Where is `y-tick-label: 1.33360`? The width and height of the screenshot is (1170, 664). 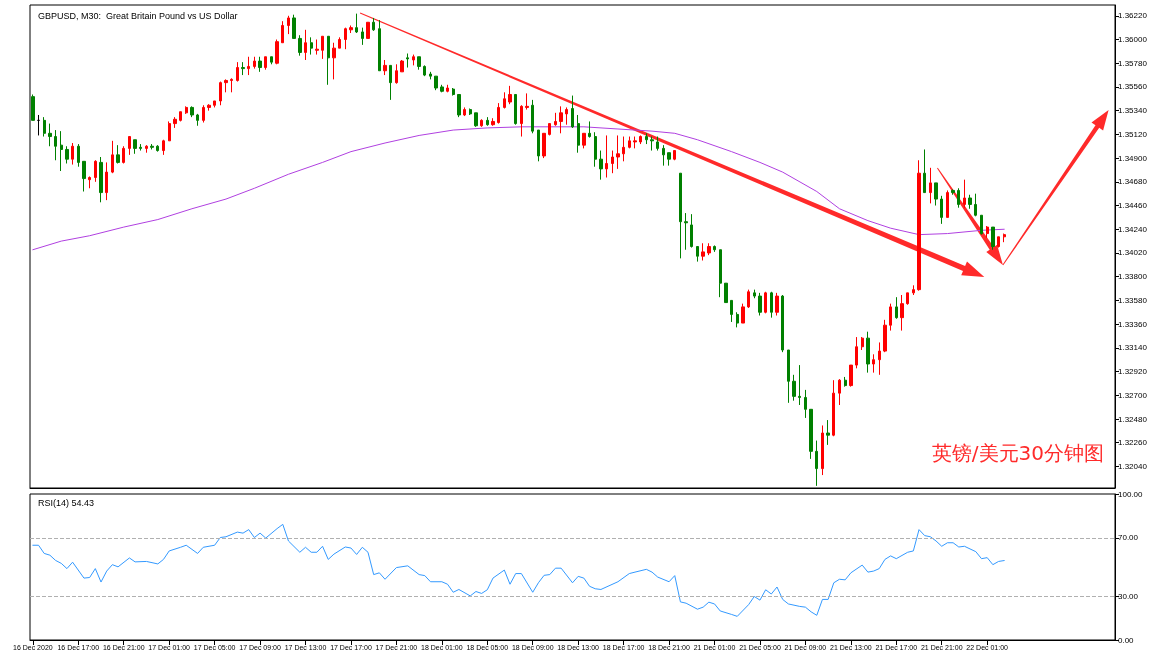
y-tick-label: 1.33360 is located at coordinates (1133, 324).